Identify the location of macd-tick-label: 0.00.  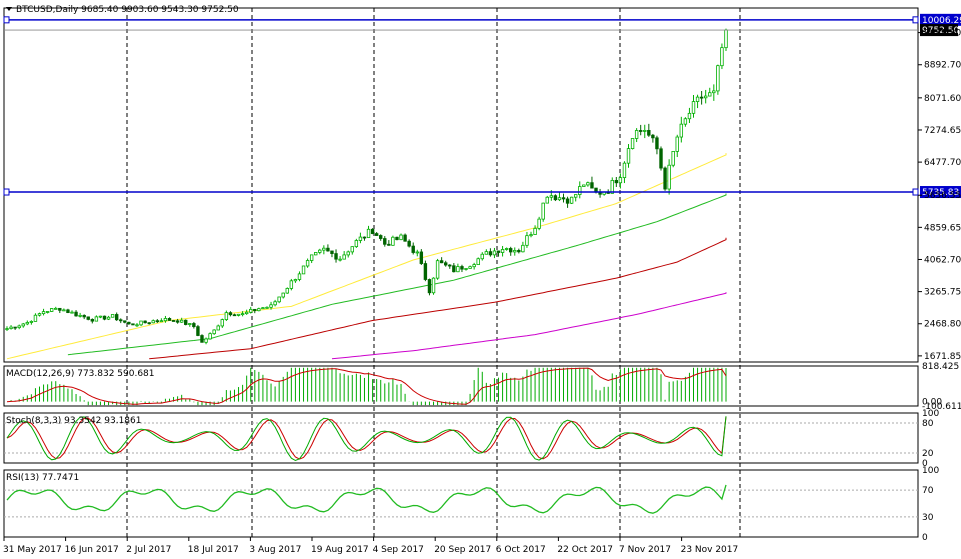
(932, 403).